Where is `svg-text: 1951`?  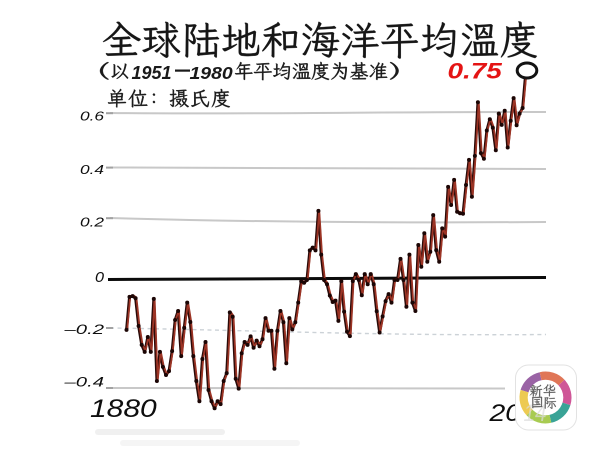 svg-text: 1951 is located at coordinates (152, 73).